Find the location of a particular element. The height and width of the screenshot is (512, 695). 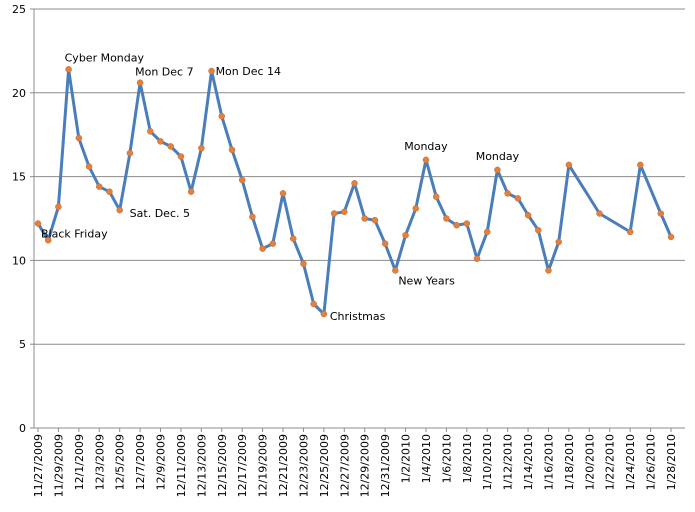

x-tick-label: 12/5/2009 is located at coordinates (120, 462).